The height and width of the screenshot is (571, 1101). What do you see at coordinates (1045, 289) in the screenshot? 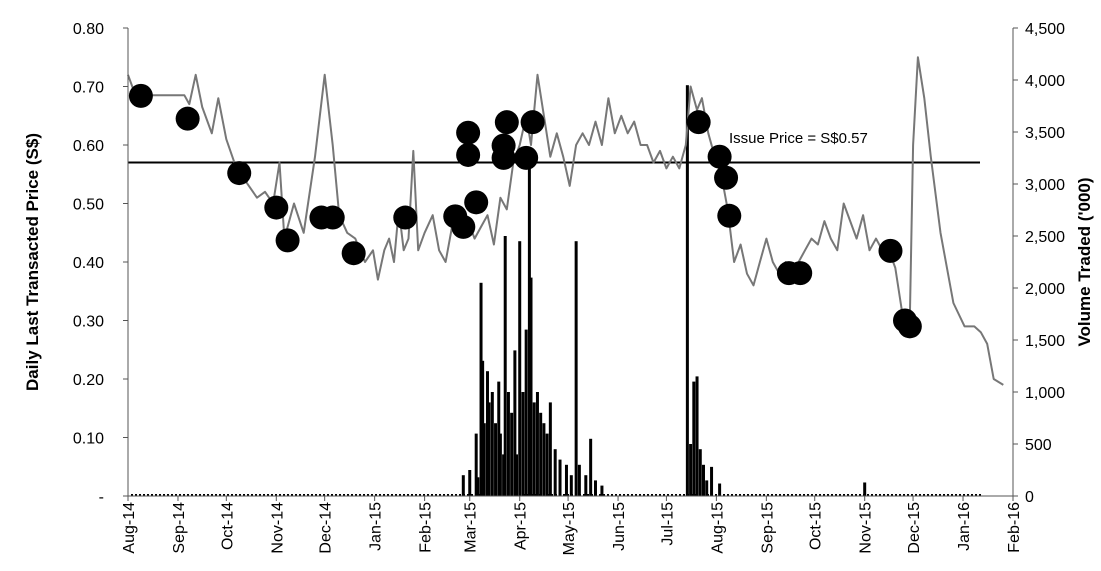
I see `y2-tick-label: 2,000` at bounding box center [1045, 289].